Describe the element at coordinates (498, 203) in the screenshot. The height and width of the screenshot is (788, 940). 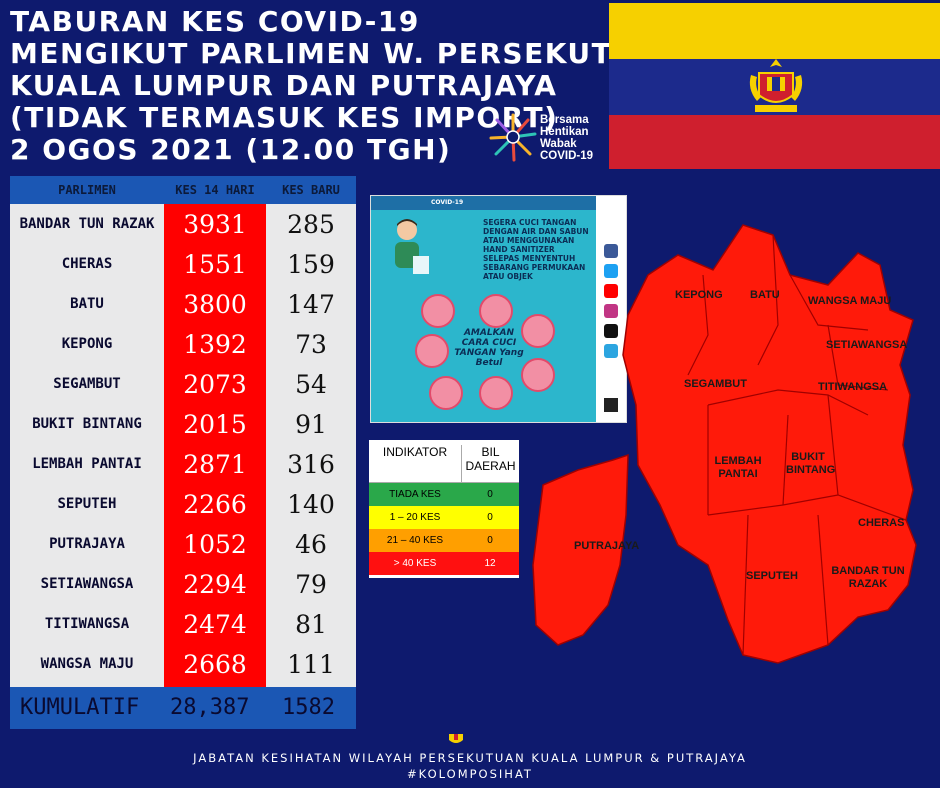
I see `poster-header: COVID-19` at that location.